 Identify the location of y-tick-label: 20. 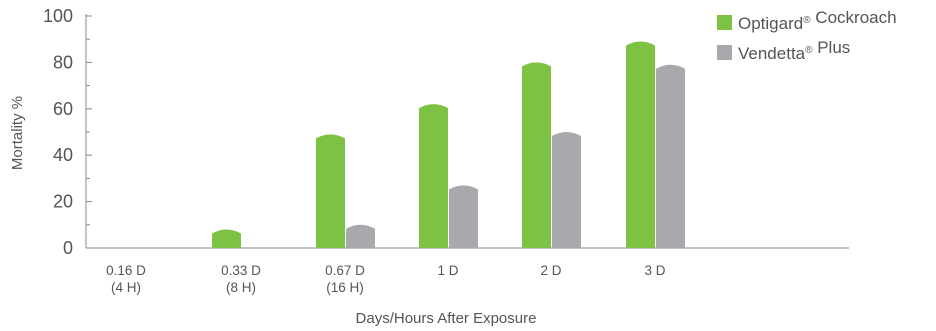
(63, 202).